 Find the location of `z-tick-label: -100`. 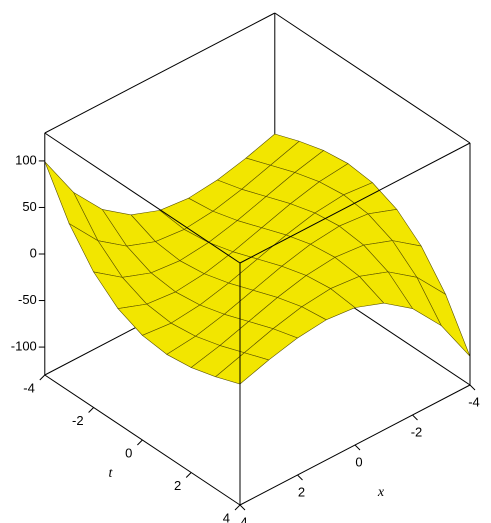

z-tick-label: -100 is located at coordinates (24, 346).